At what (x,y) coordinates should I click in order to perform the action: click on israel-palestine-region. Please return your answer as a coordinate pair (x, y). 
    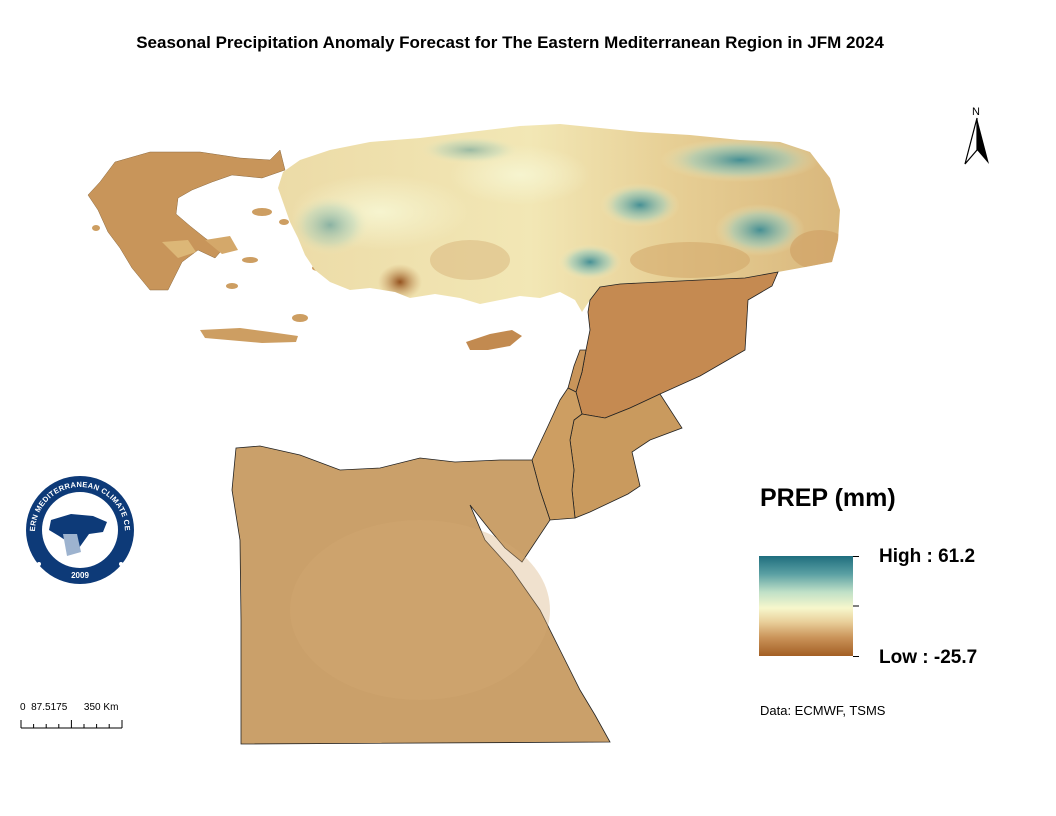
    Looking at the image, I should click on (557, 454).